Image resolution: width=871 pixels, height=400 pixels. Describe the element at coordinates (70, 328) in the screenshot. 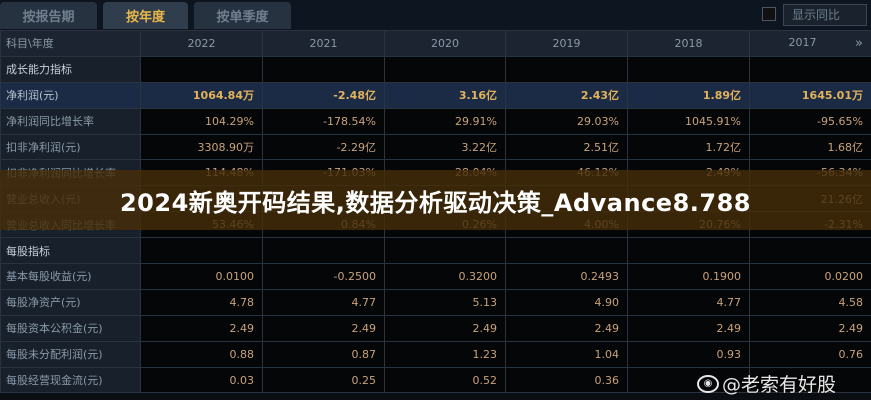

I see `row-label: 每股资本公积金(元)` at that location.